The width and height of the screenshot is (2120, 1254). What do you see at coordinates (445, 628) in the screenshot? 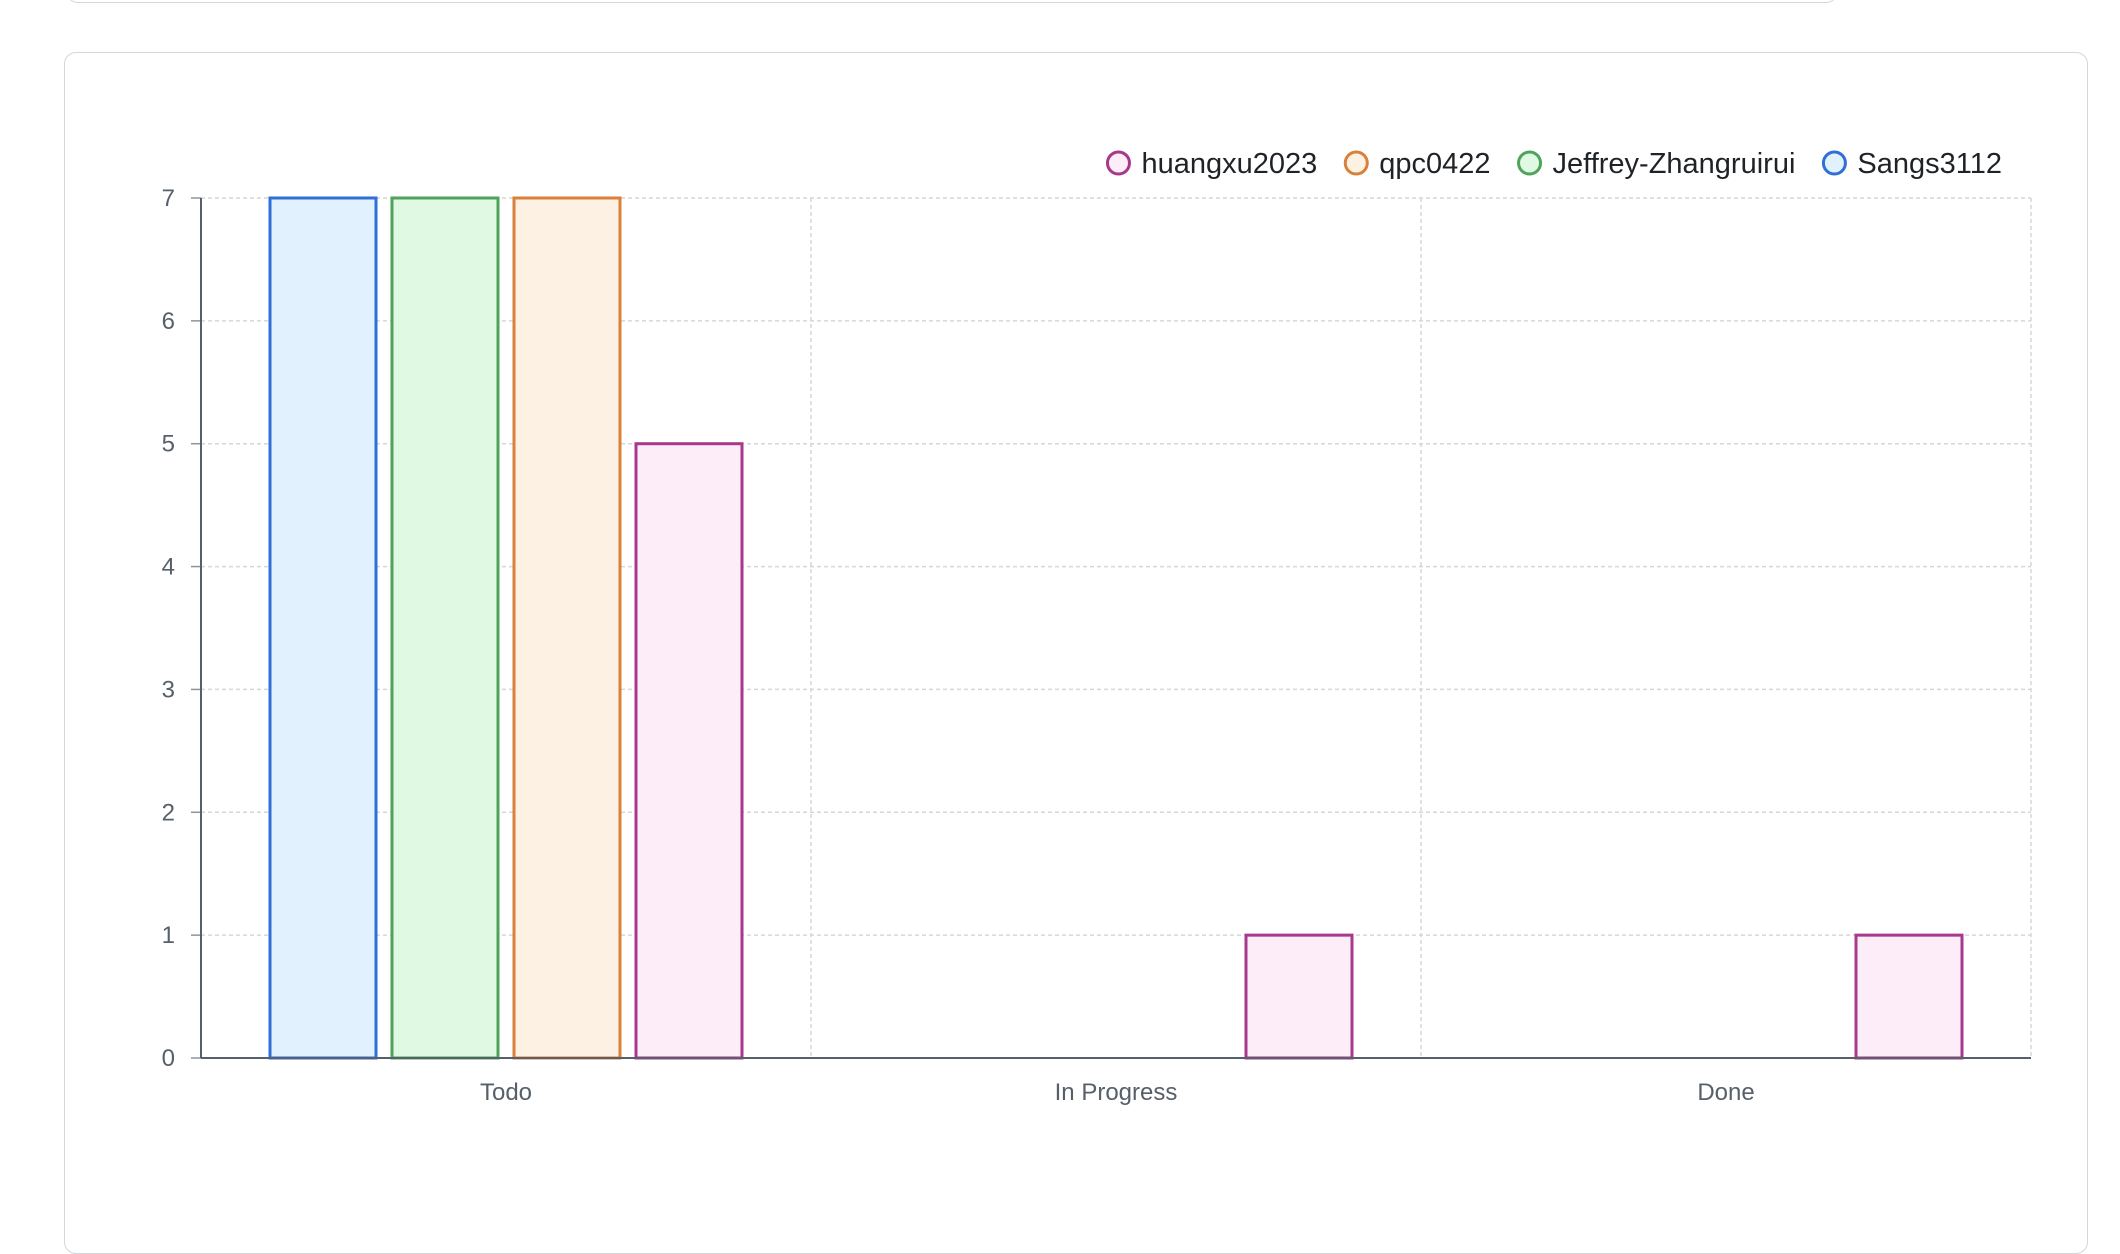
I see `bar-Jeffrey-Zhangruirui-todo` at bounding box center [445, 628].